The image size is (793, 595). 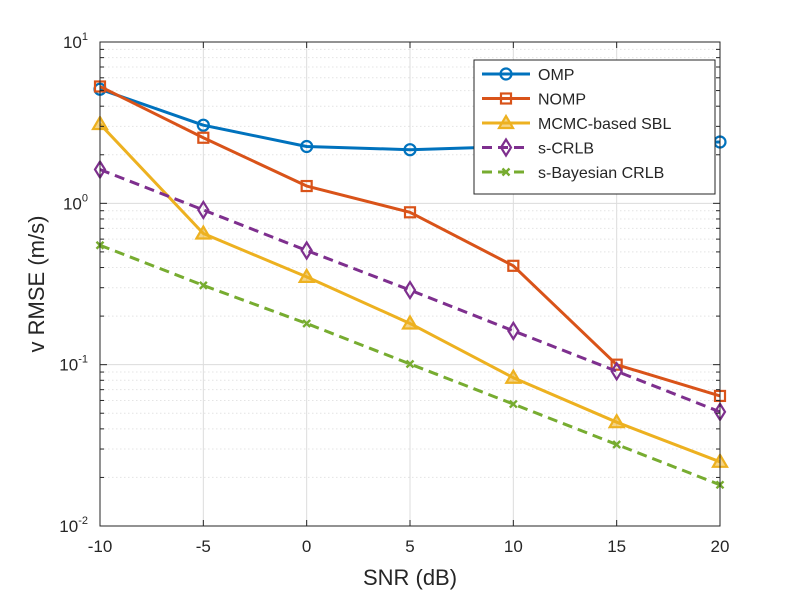 I want to click on y-tick-exponent: -2, so click(x=83, y=521).